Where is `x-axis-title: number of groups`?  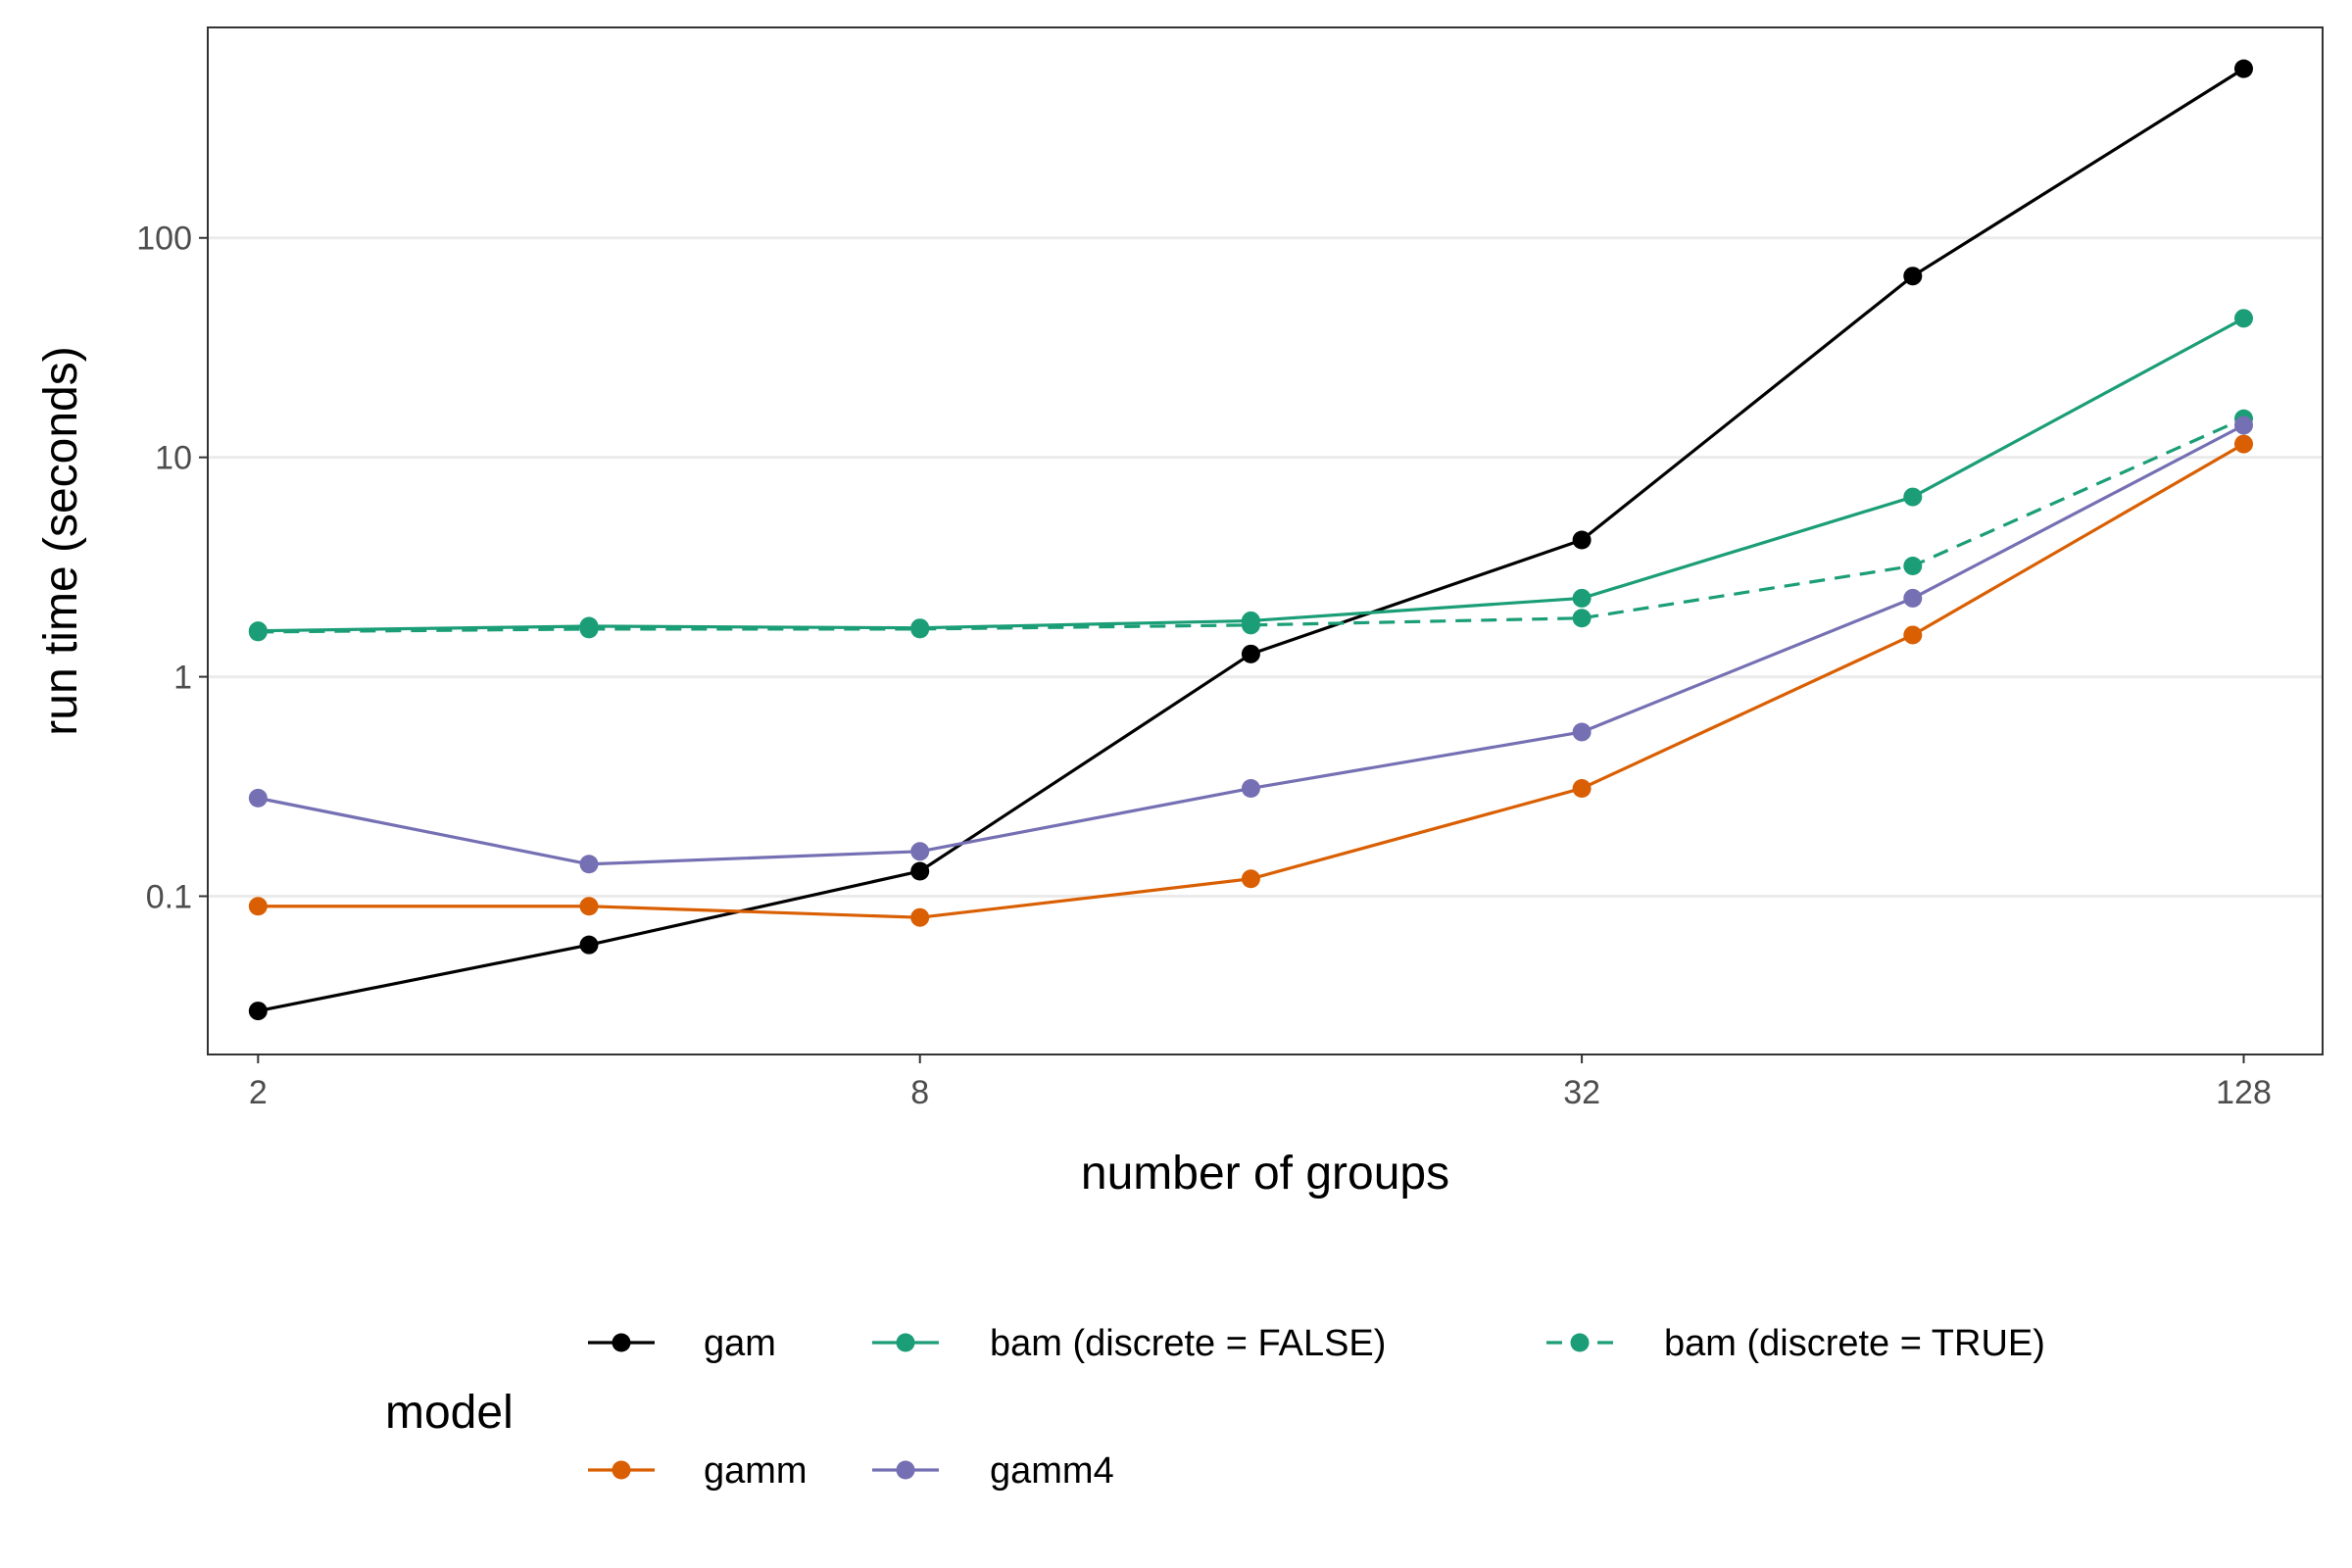 x-axis-title: number of groups is located at coordinates (1265, 1174).